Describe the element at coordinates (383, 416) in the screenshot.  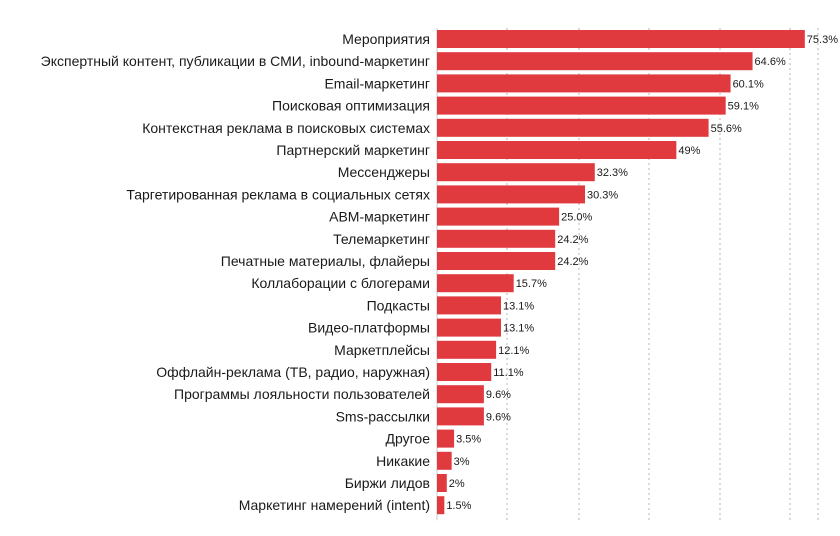
I see `category-label-17: Sms-рассылки` at that location.